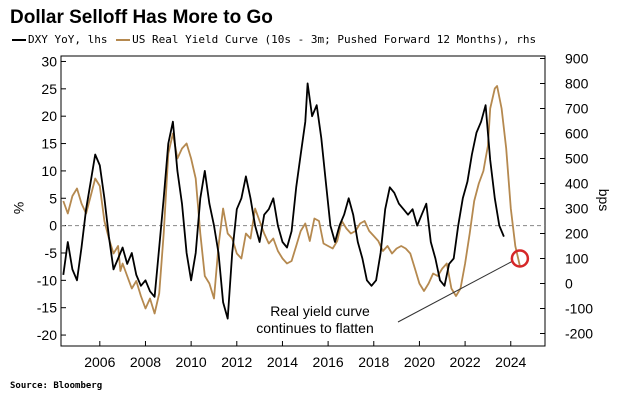  Describe the element at coordinates (19, 40) in the screenshot. I see `legend-swatch-dxy` at that location.